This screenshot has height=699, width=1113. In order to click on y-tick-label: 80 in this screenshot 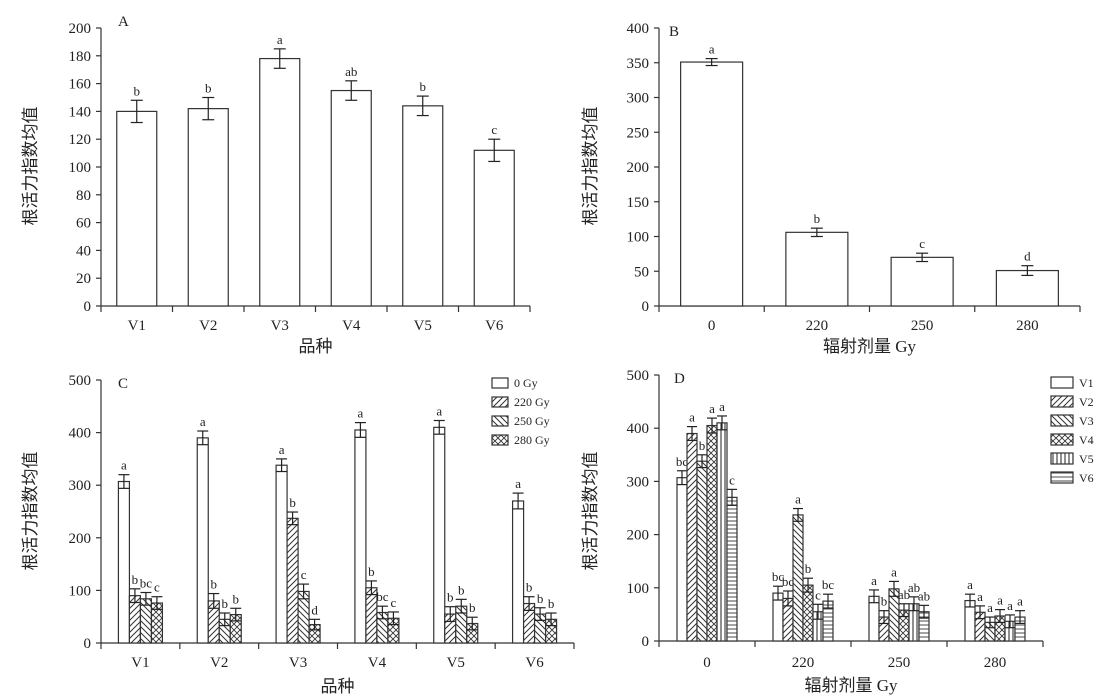, I will do `click(83, 196)`.